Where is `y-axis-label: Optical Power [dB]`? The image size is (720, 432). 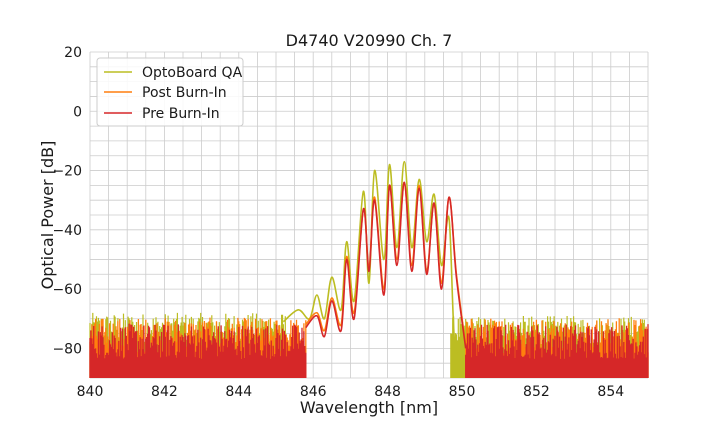 y-axis-label: Optical Power [dB] is located at coordinates (47, 215).